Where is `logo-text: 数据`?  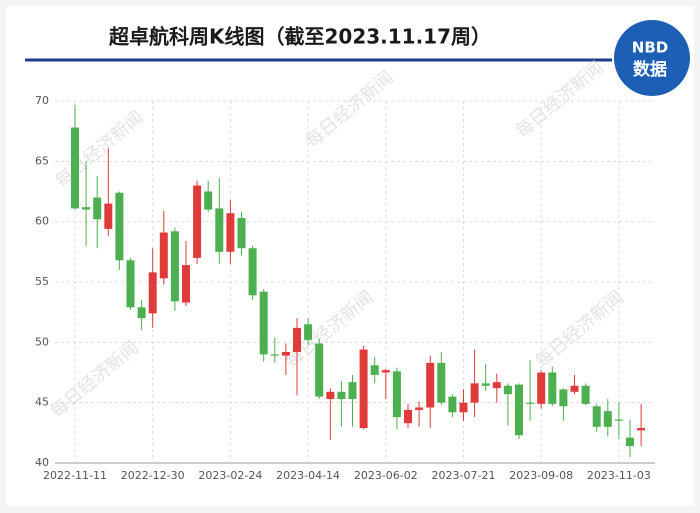 logo-text: 数据 is located at coordinates (650, 69).